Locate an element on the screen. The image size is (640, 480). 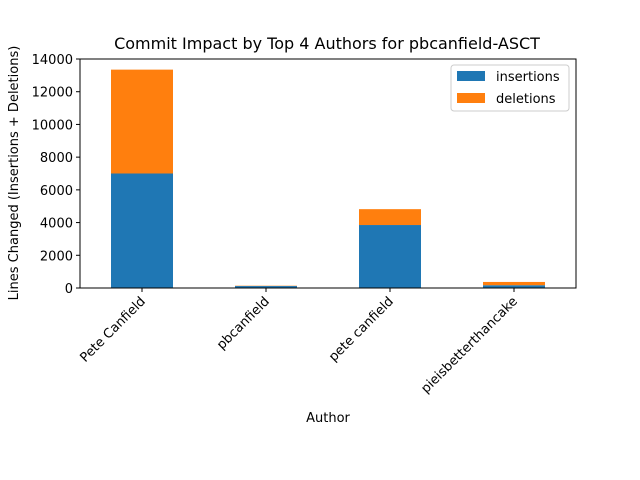
y-tick-label: 10000 is located at coordinates (52, 125).